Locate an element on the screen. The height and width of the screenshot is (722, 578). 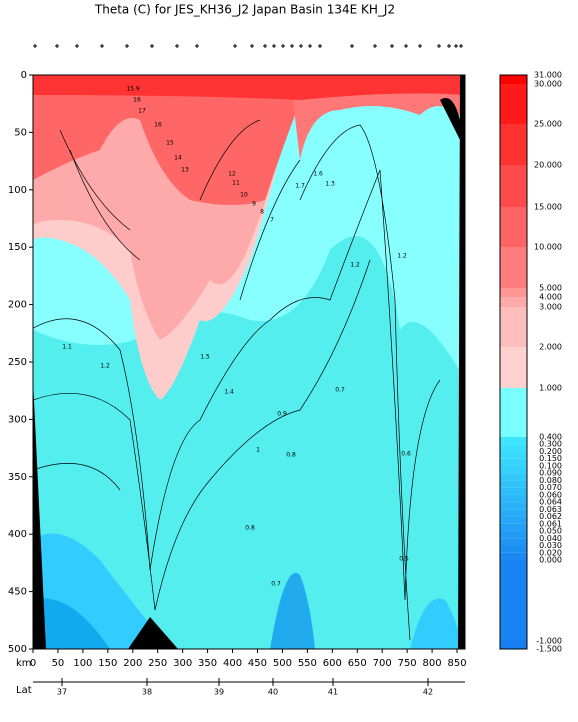
x-tick-label: 100 is located at coordinates (82, 663).